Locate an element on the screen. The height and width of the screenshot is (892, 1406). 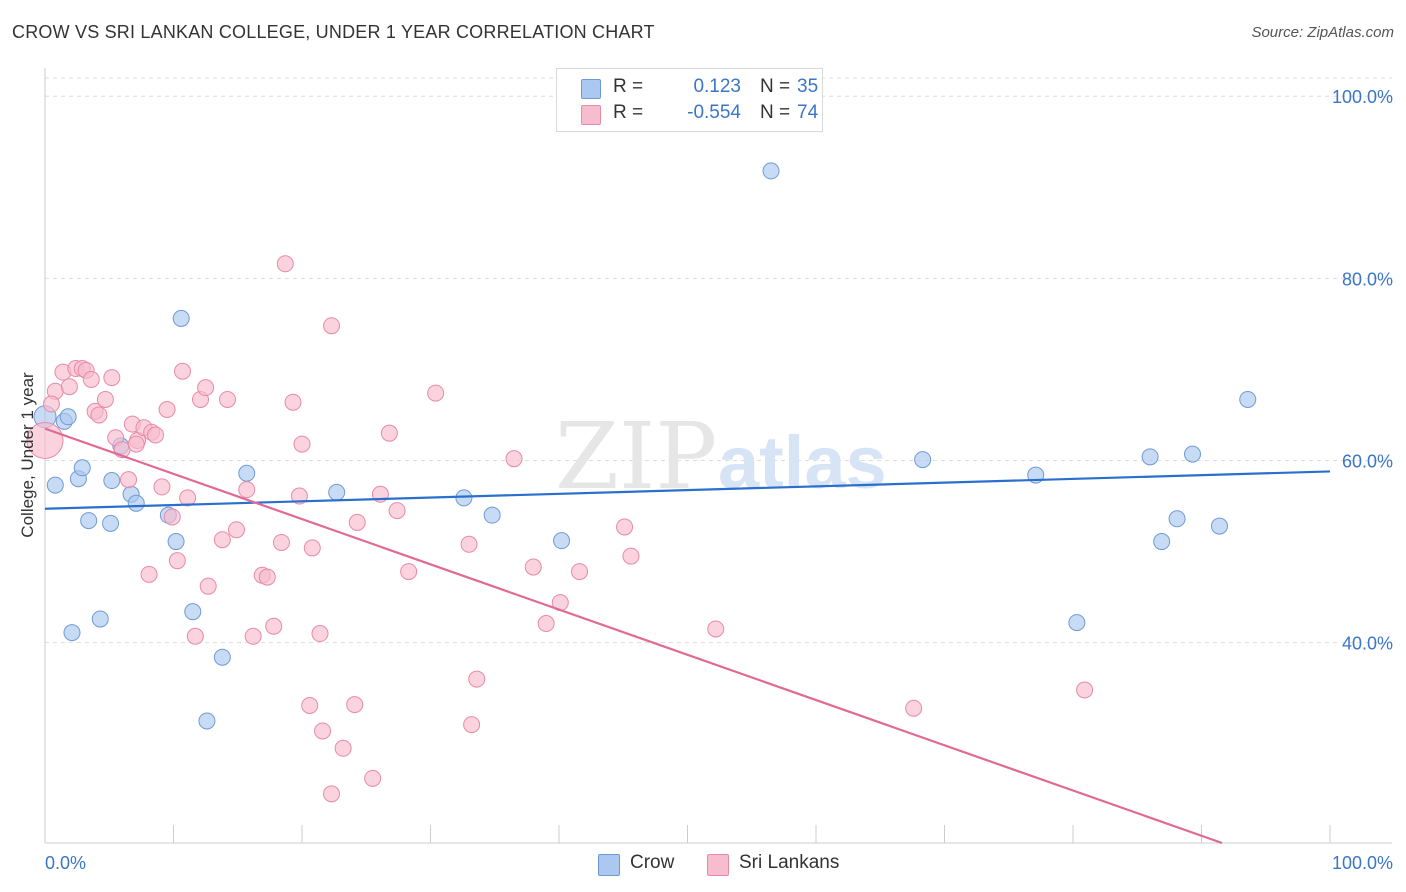
correlation-legend: R = 0.123 N = 35 R = -0.554 N = 74 is located at coordinates (689, 100).